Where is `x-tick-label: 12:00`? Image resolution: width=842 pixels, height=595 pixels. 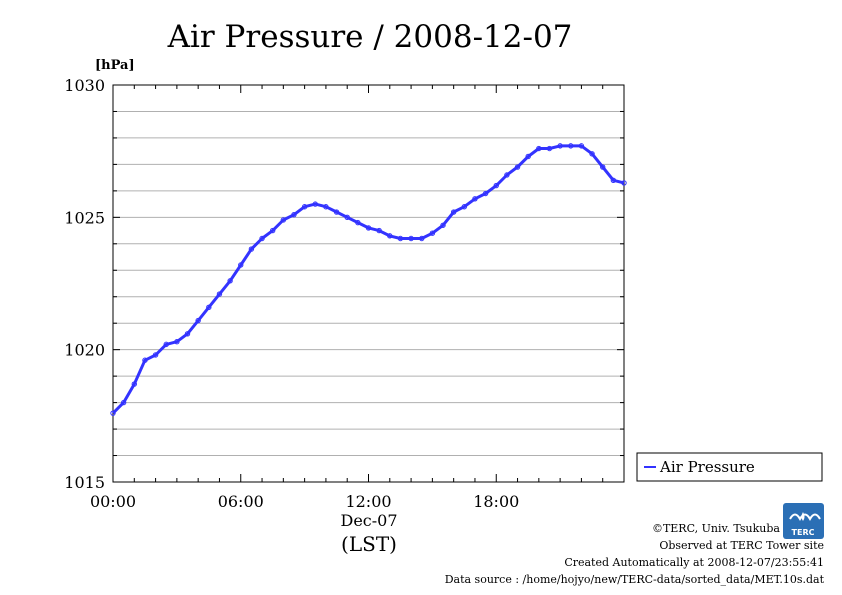
x-tick-label: 12:00 is located at coordinates (368, 501).